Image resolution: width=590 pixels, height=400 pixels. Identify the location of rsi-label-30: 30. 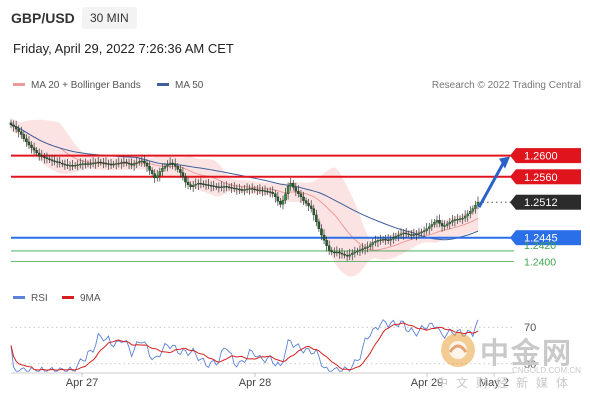
(530, 365).